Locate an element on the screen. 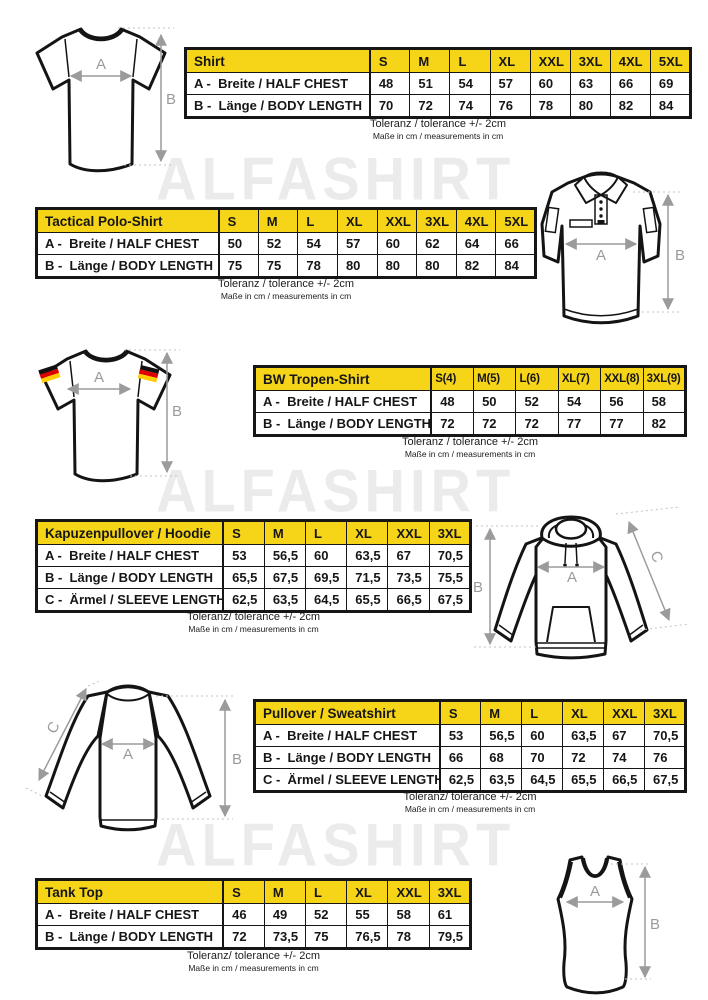 The height and width of the screenshot is (1000, 708). size-column-header: XXL(8) is located at coordinates (622, 378).